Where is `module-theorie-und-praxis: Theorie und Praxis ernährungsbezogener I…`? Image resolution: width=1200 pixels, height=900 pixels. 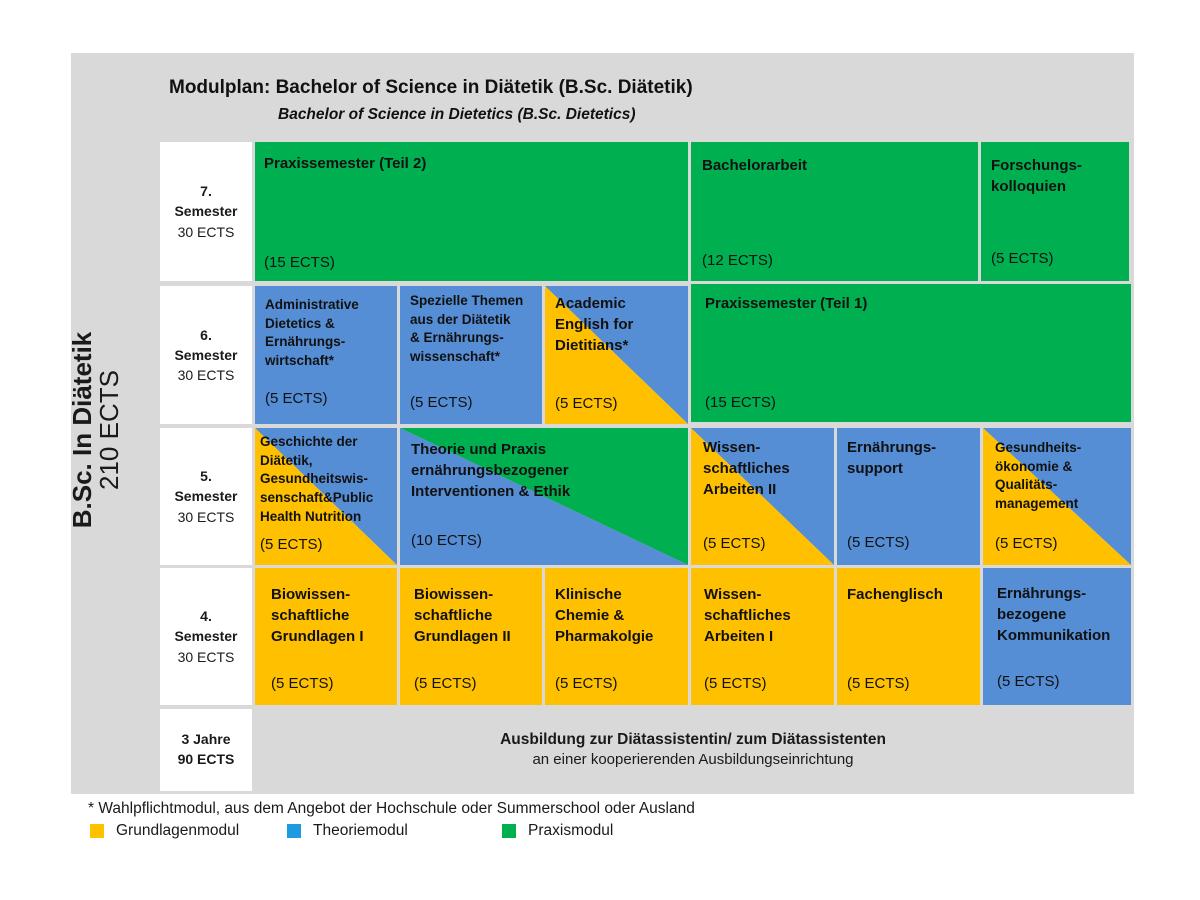
module-theorie-und-praxis: Theorie und Praxis ernährungsbezogener I… is located at coordinates (544, 496).